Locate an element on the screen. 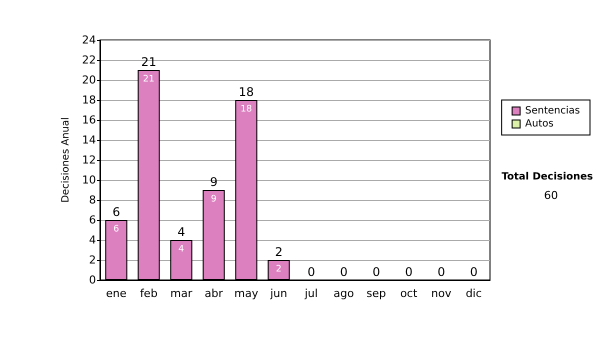  y-tick-label: 8 is located at coordinates (92, 200).